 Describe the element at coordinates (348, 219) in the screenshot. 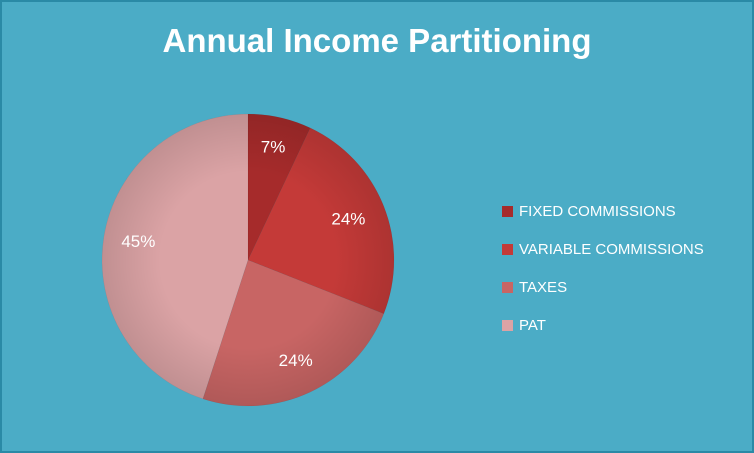

I see `data-label-variable-commissions: 24%` at that location.